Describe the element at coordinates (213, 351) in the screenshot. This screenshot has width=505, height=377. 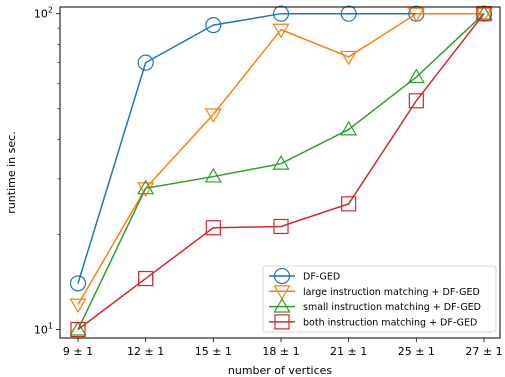
I see `x-tick-label: 15 ± 1` at that location.